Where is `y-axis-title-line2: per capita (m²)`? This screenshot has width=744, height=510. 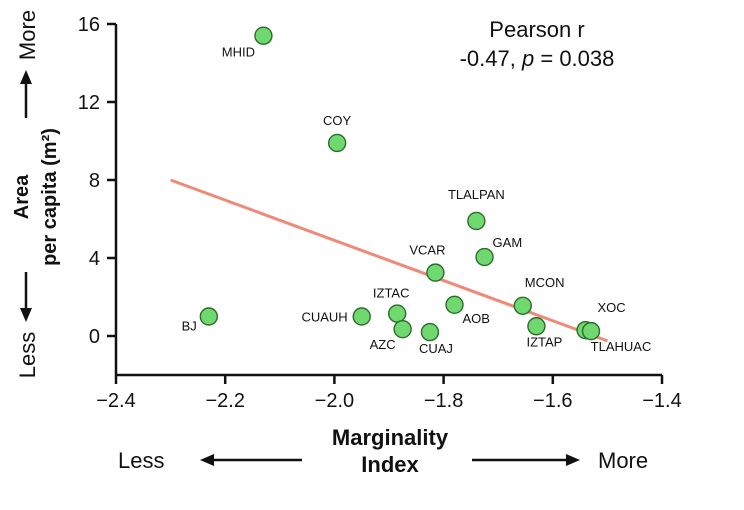 y-axis-title-line2: per capita (m²) is located at coordinates (50, 197).